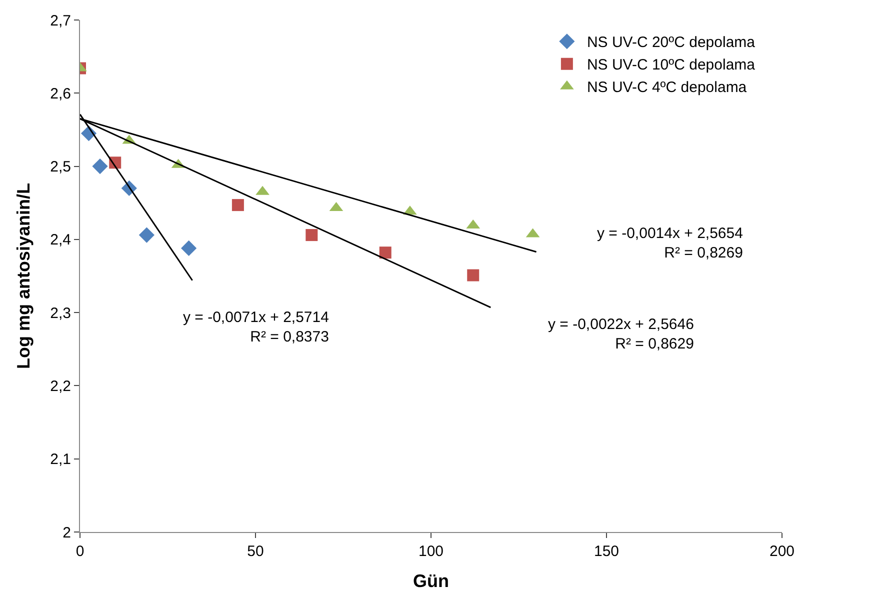 Image resolution: width=872 pixels, height=600 pixels. Describe the element at coordinates (621, 334) in the screenshot. I see `annotation: y = -0,0022x + 2,5646 R² = 0,8629` at that location.